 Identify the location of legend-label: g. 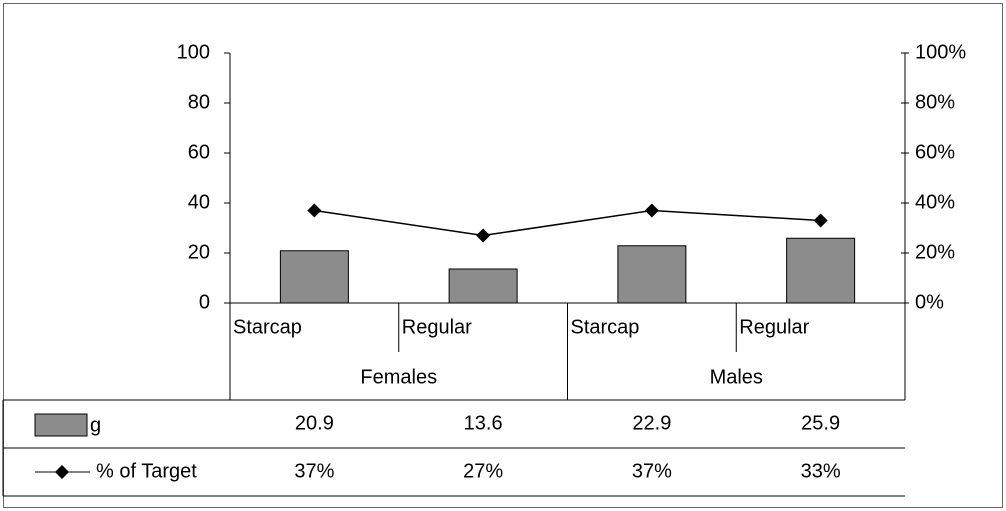
(95, 425).